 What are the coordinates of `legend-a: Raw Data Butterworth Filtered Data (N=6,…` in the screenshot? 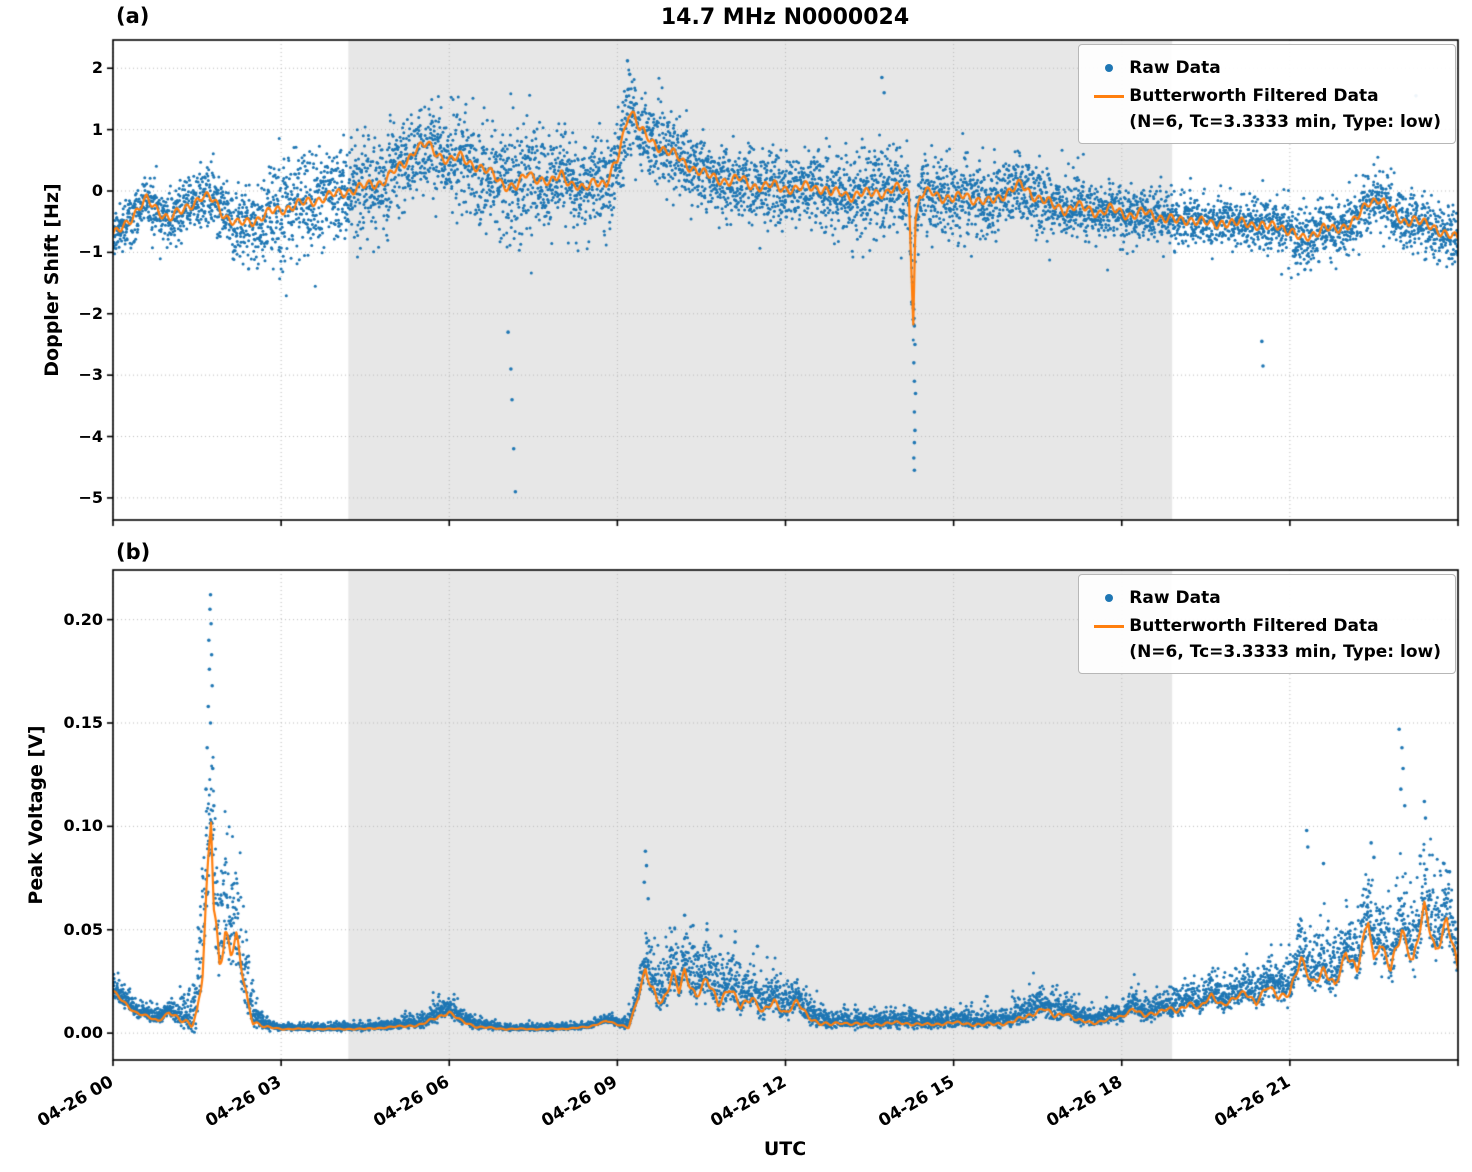 It's located at (1267, 94).